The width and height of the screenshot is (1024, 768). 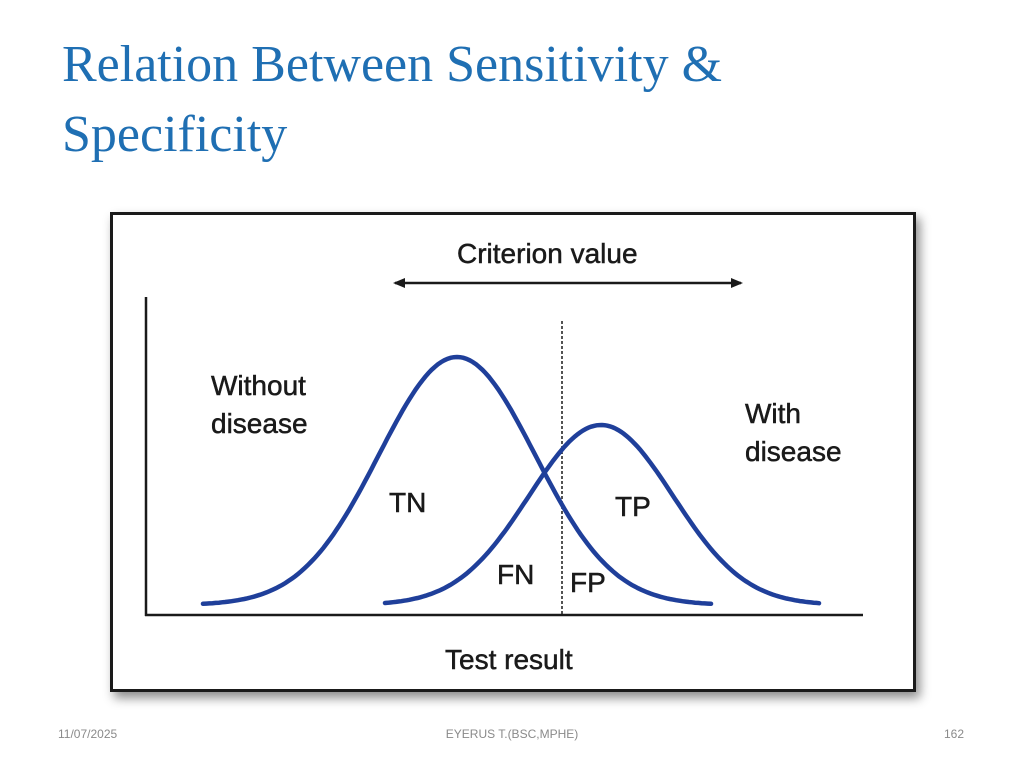 I want to click on with-disease-curve, so click(x=602, y=514).